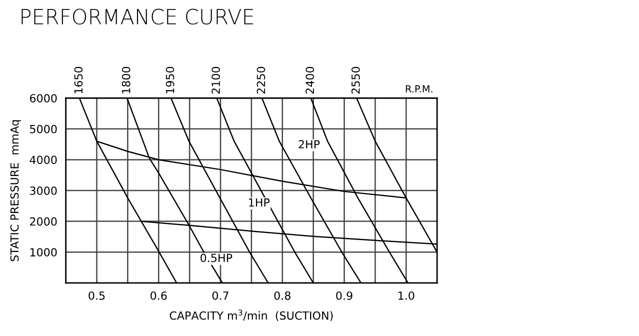 The height and width of the screenshot is (336, 639). Describe the element at coordinates (216, 80) in the screenshot. I see `text: 2100` at that location.